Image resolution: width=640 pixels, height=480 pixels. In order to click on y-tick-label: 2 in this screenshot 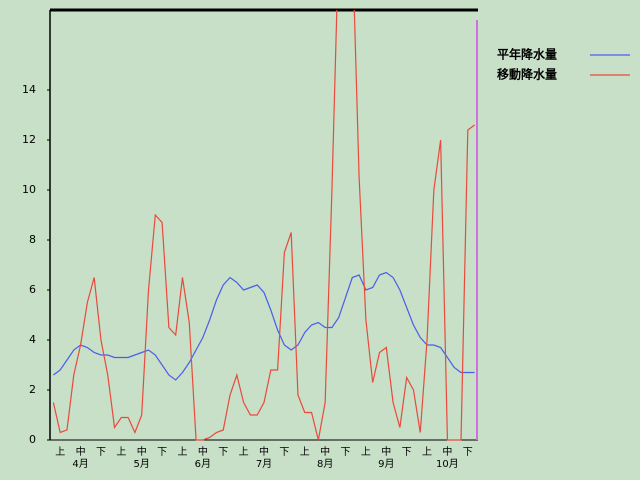, I will do `click(32, 389)`.